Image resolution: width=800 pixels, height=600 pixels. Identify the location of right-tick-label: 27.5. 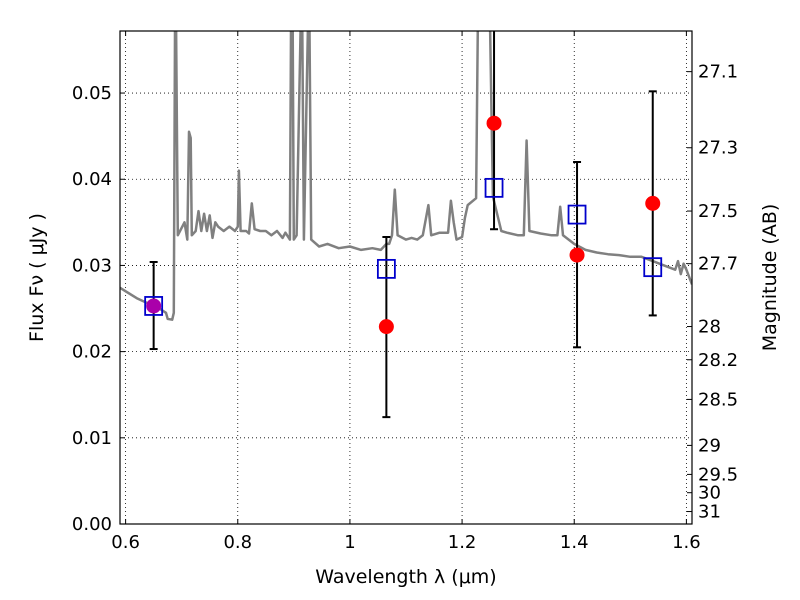
(718, 211).